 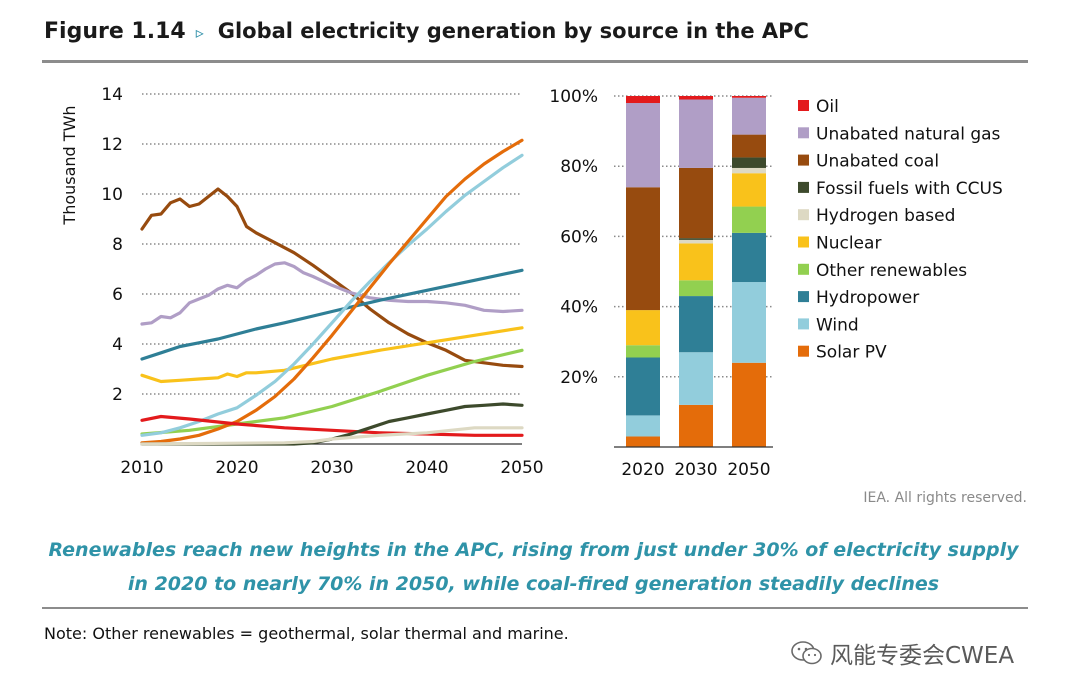 What do you see at coordinates (643, 351) in the screenshot?
I see `bar-2020-other-renewables` at bounding box center [643, 351].